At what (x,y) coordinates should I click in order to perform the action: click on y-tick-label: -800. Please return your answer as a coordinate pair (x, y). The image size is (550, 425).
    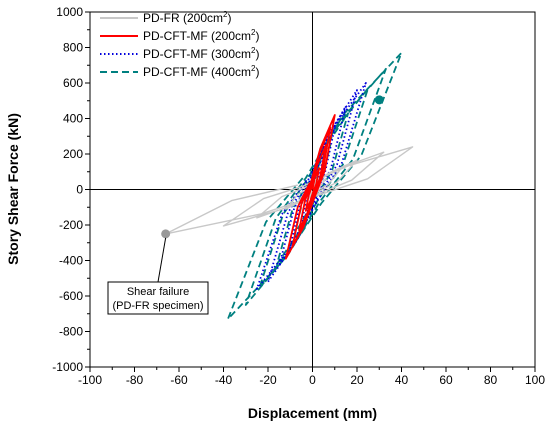
    Looking at the image, I should click on (71, 332).